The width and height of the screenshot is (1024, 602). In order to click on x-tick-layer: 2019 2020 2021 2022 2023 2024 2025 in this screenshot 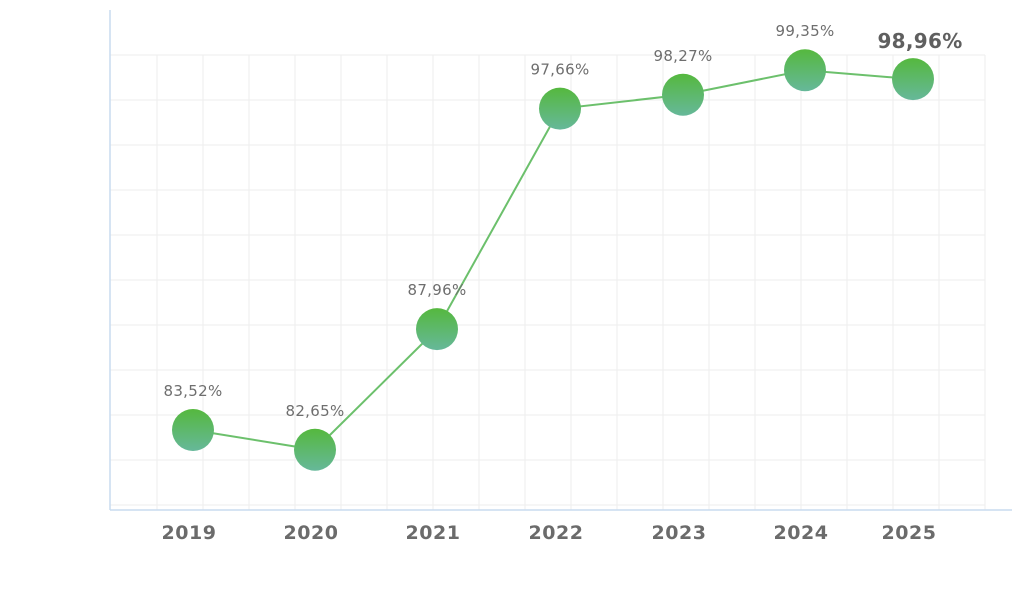, I will do `click(549, 533)`.